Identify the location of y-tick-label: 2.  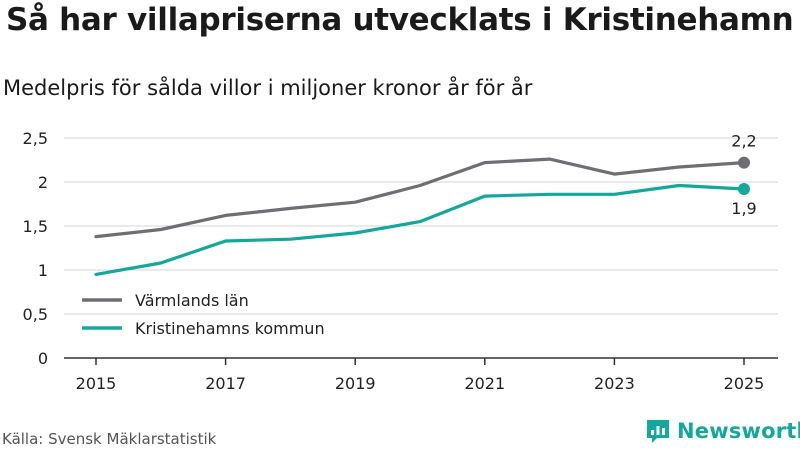
(43, 182).